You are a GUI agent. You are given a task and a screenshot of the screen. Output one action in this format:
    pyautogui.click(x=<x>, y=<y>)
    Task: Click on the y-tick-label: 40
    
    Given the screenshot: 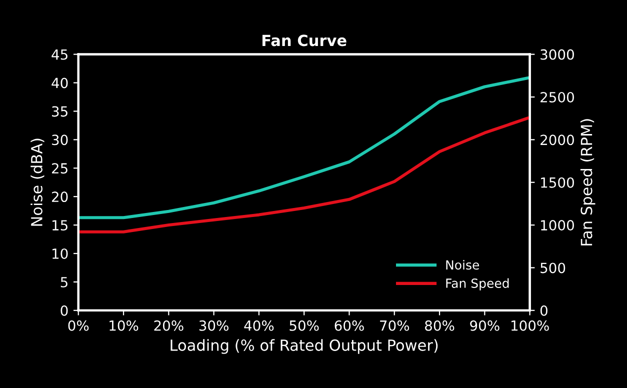 What is the action you would take?
    pyautogui.click(x=60, y=83)
    